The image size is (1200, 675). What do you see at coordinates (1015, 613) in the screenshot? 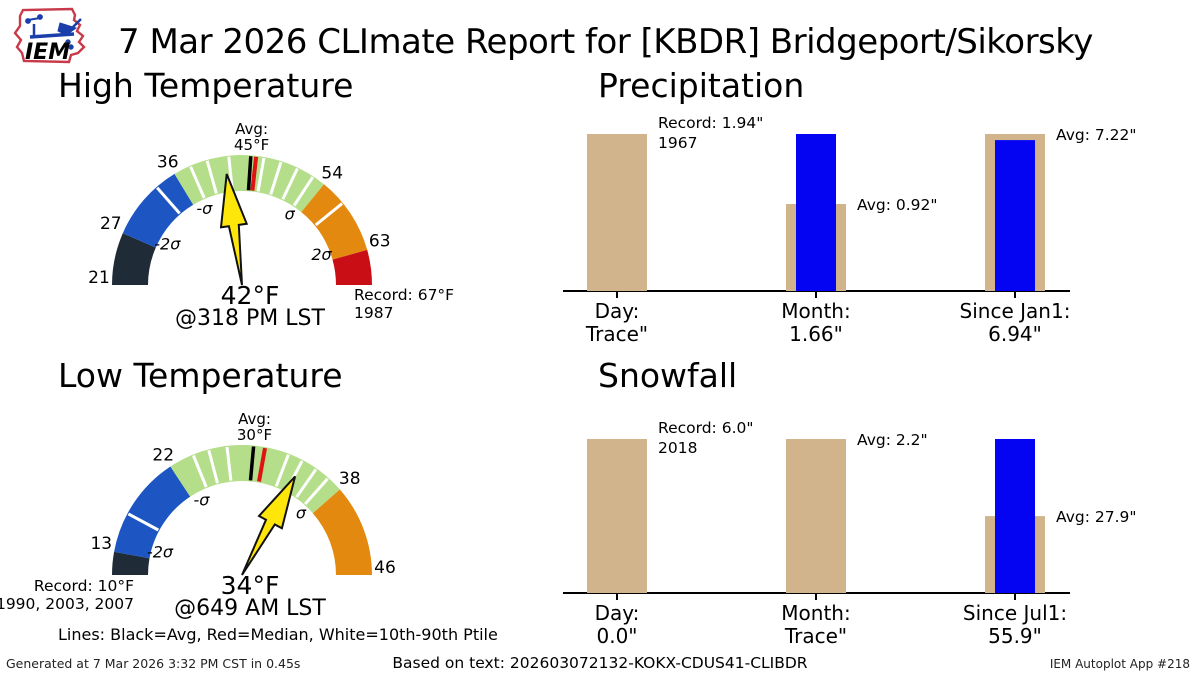
I see `category-label-line1: Since Jul1:` at bounding box center [1015, 613].